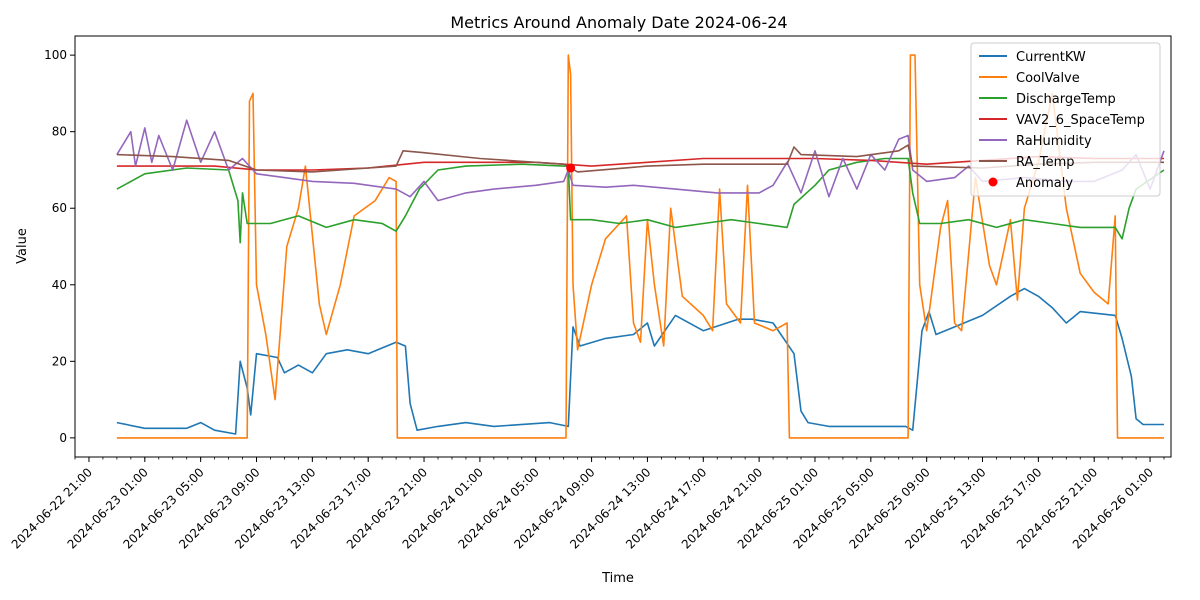  What do you see at coordinates (1044, 183) in the screenshot?
I see `legend-label: Anomaly` at bounding box center [1044, 183].